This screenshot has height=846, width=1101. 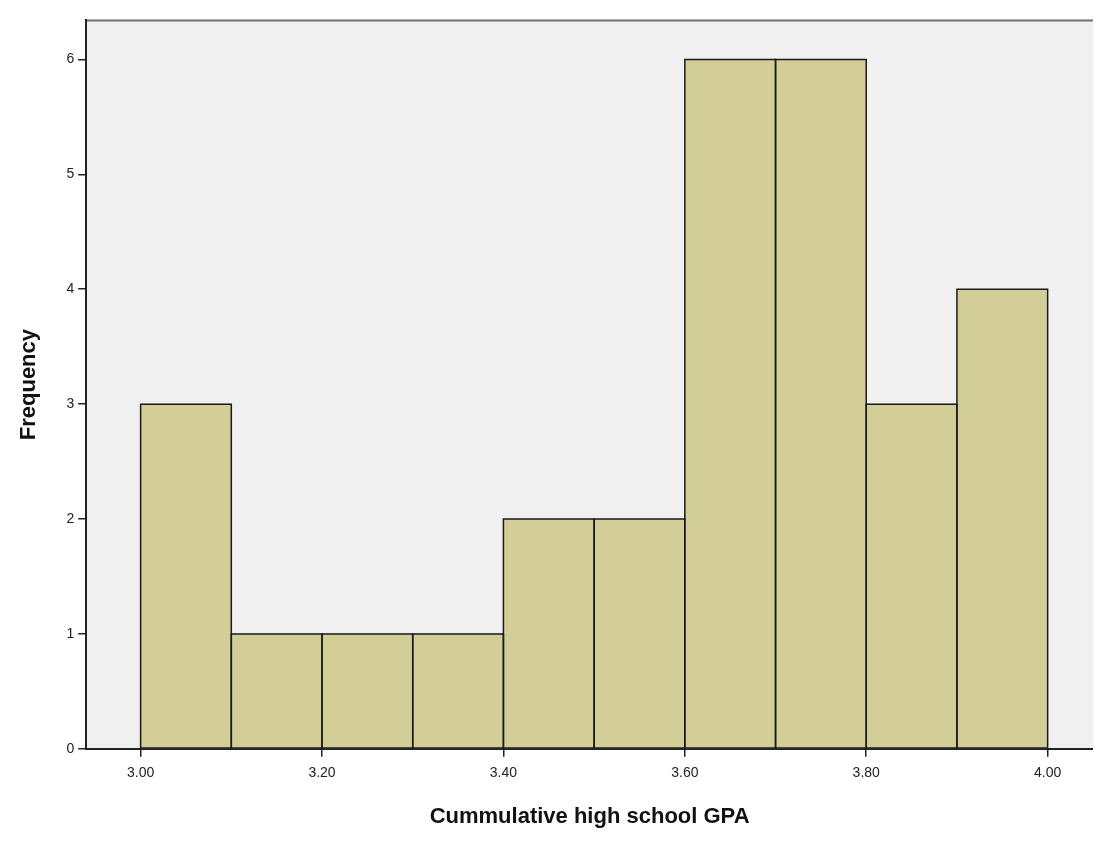 I want to click on y-tick-label: 0, so click(x=70, y=747).